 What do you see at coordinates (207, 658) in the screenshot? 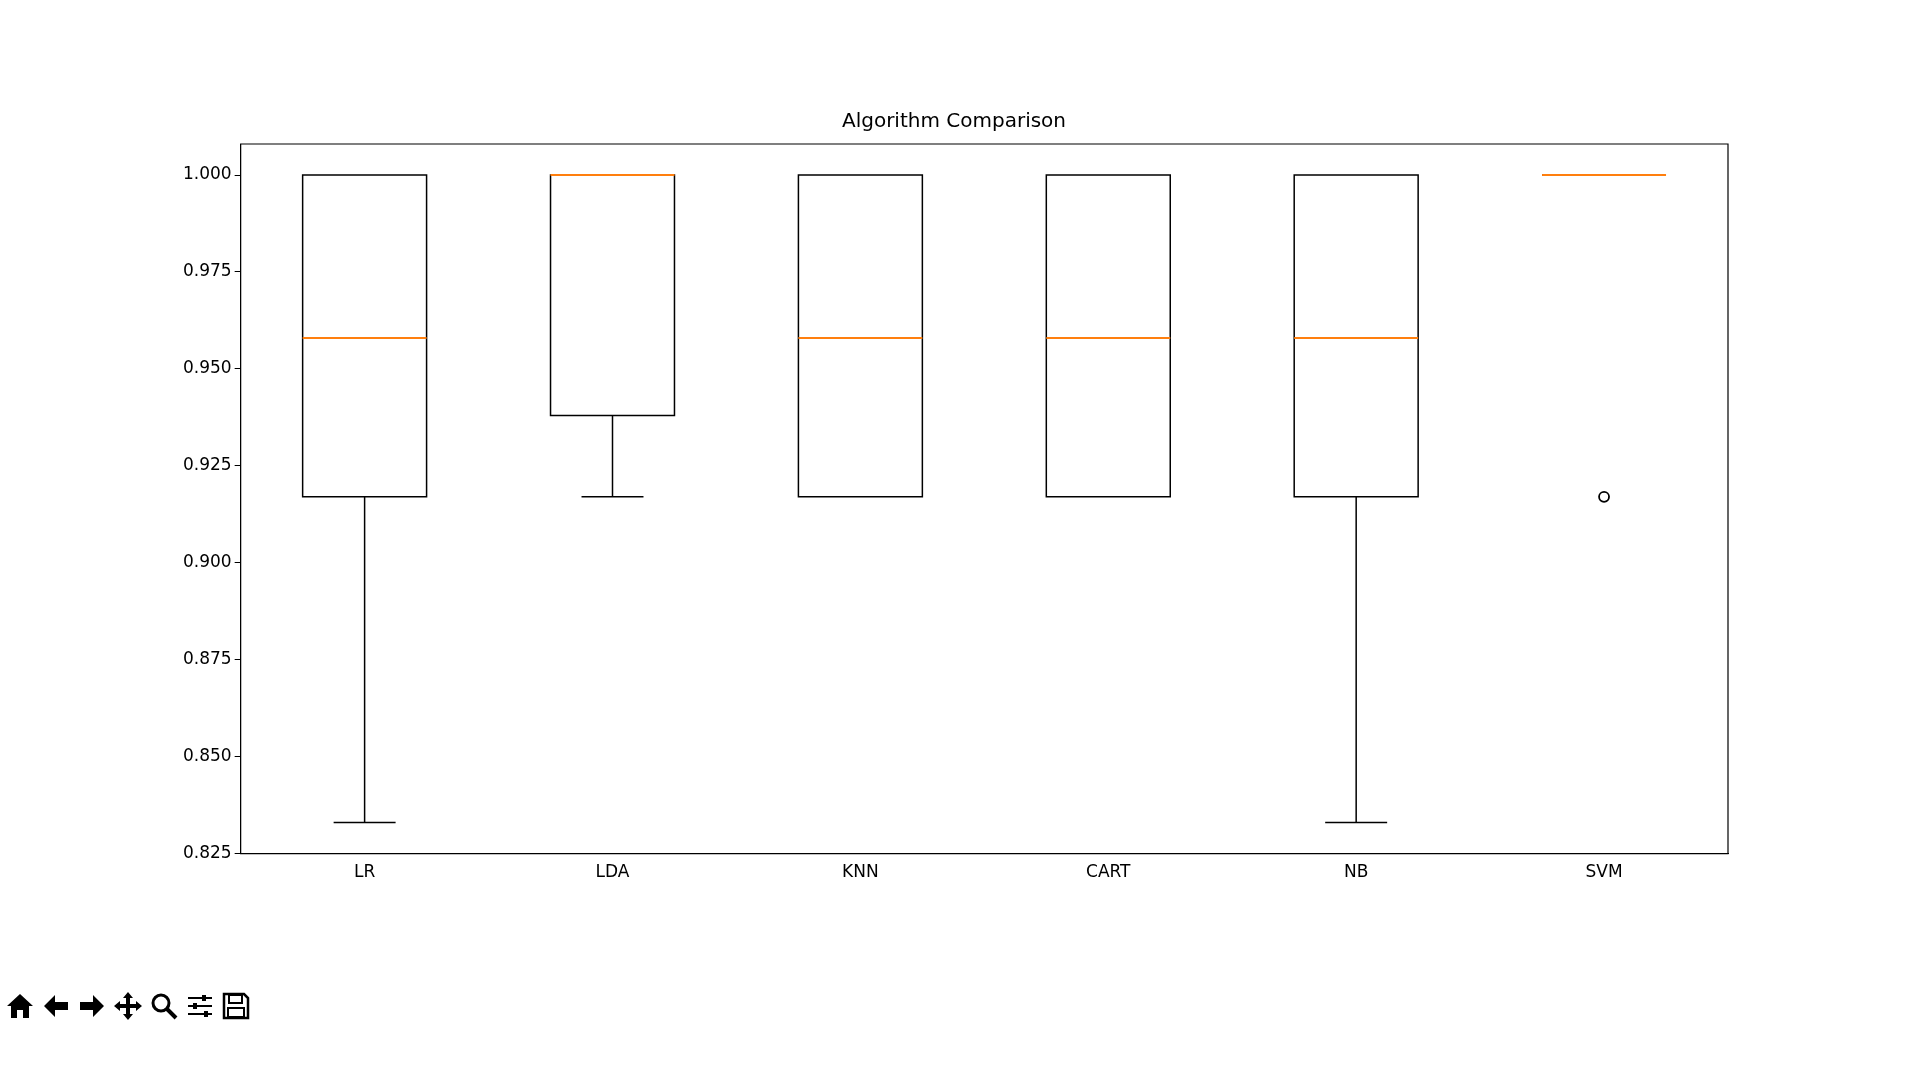
I see `y-tick-label: 0.875` at bounding box center [207, 658].